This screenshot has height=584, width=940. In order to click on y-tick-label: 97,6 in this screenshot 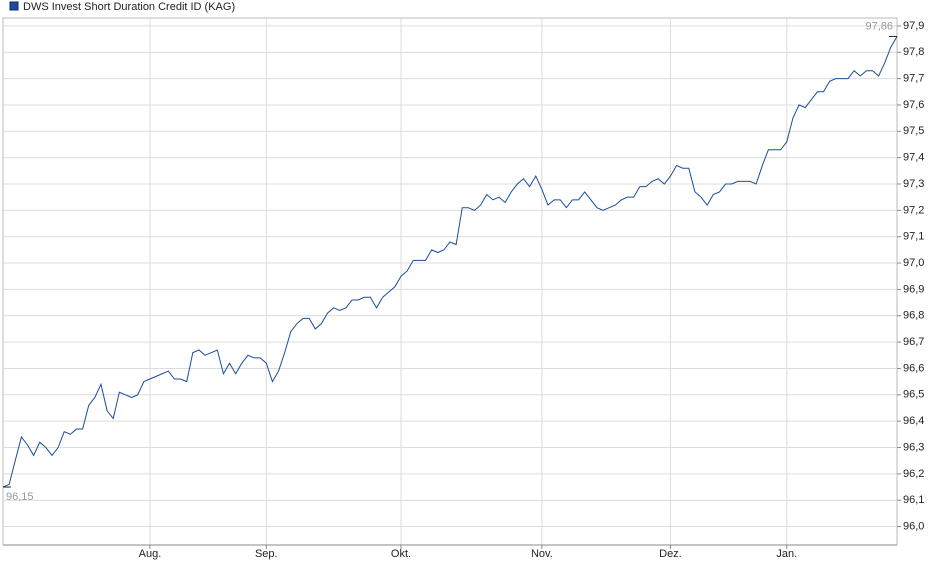, I will do `click(913, 105)`.